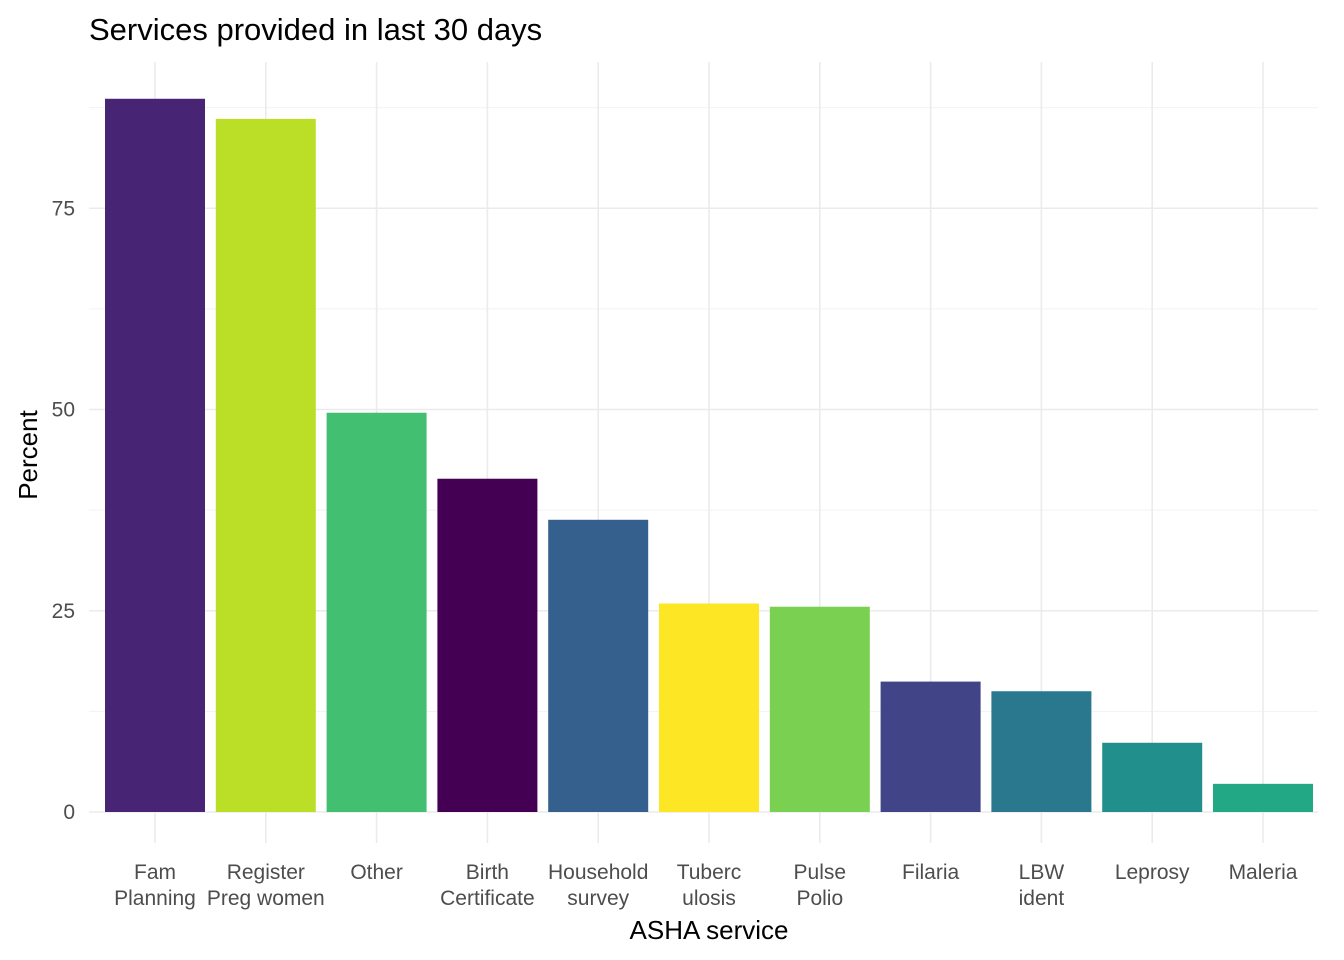 Image resolution: width=1344 pixels, height=960 pixels. What do you see at coordinates (487, 898) in the screenshot?
I see `x-tick-label-line: Certificate` at bounding box center [487, 898].